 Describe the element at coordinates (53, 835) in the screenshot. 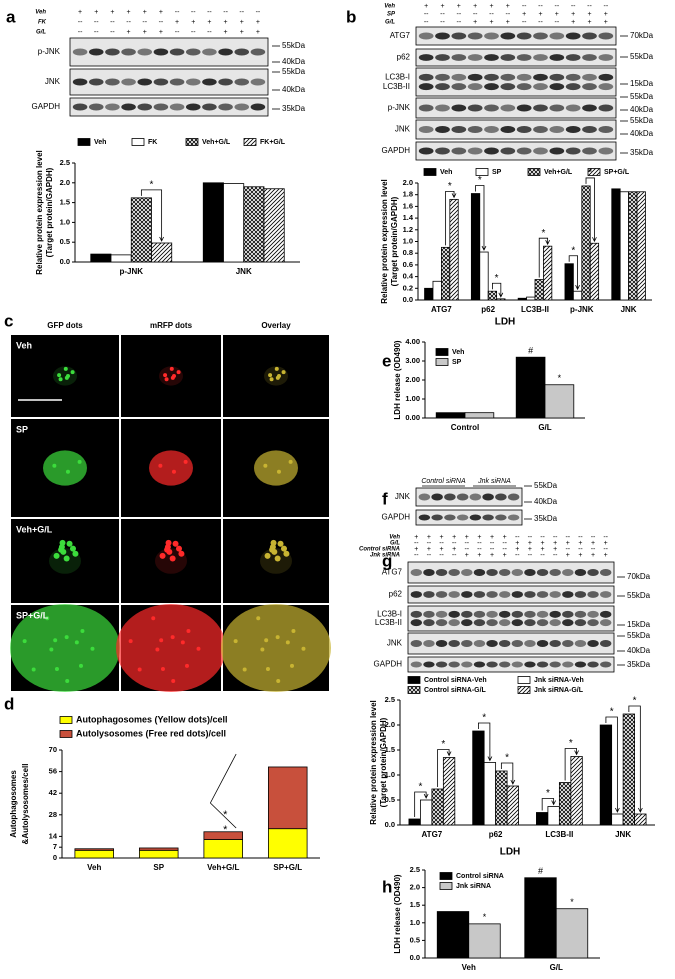

I see `y-tick-label: 14` at that location.